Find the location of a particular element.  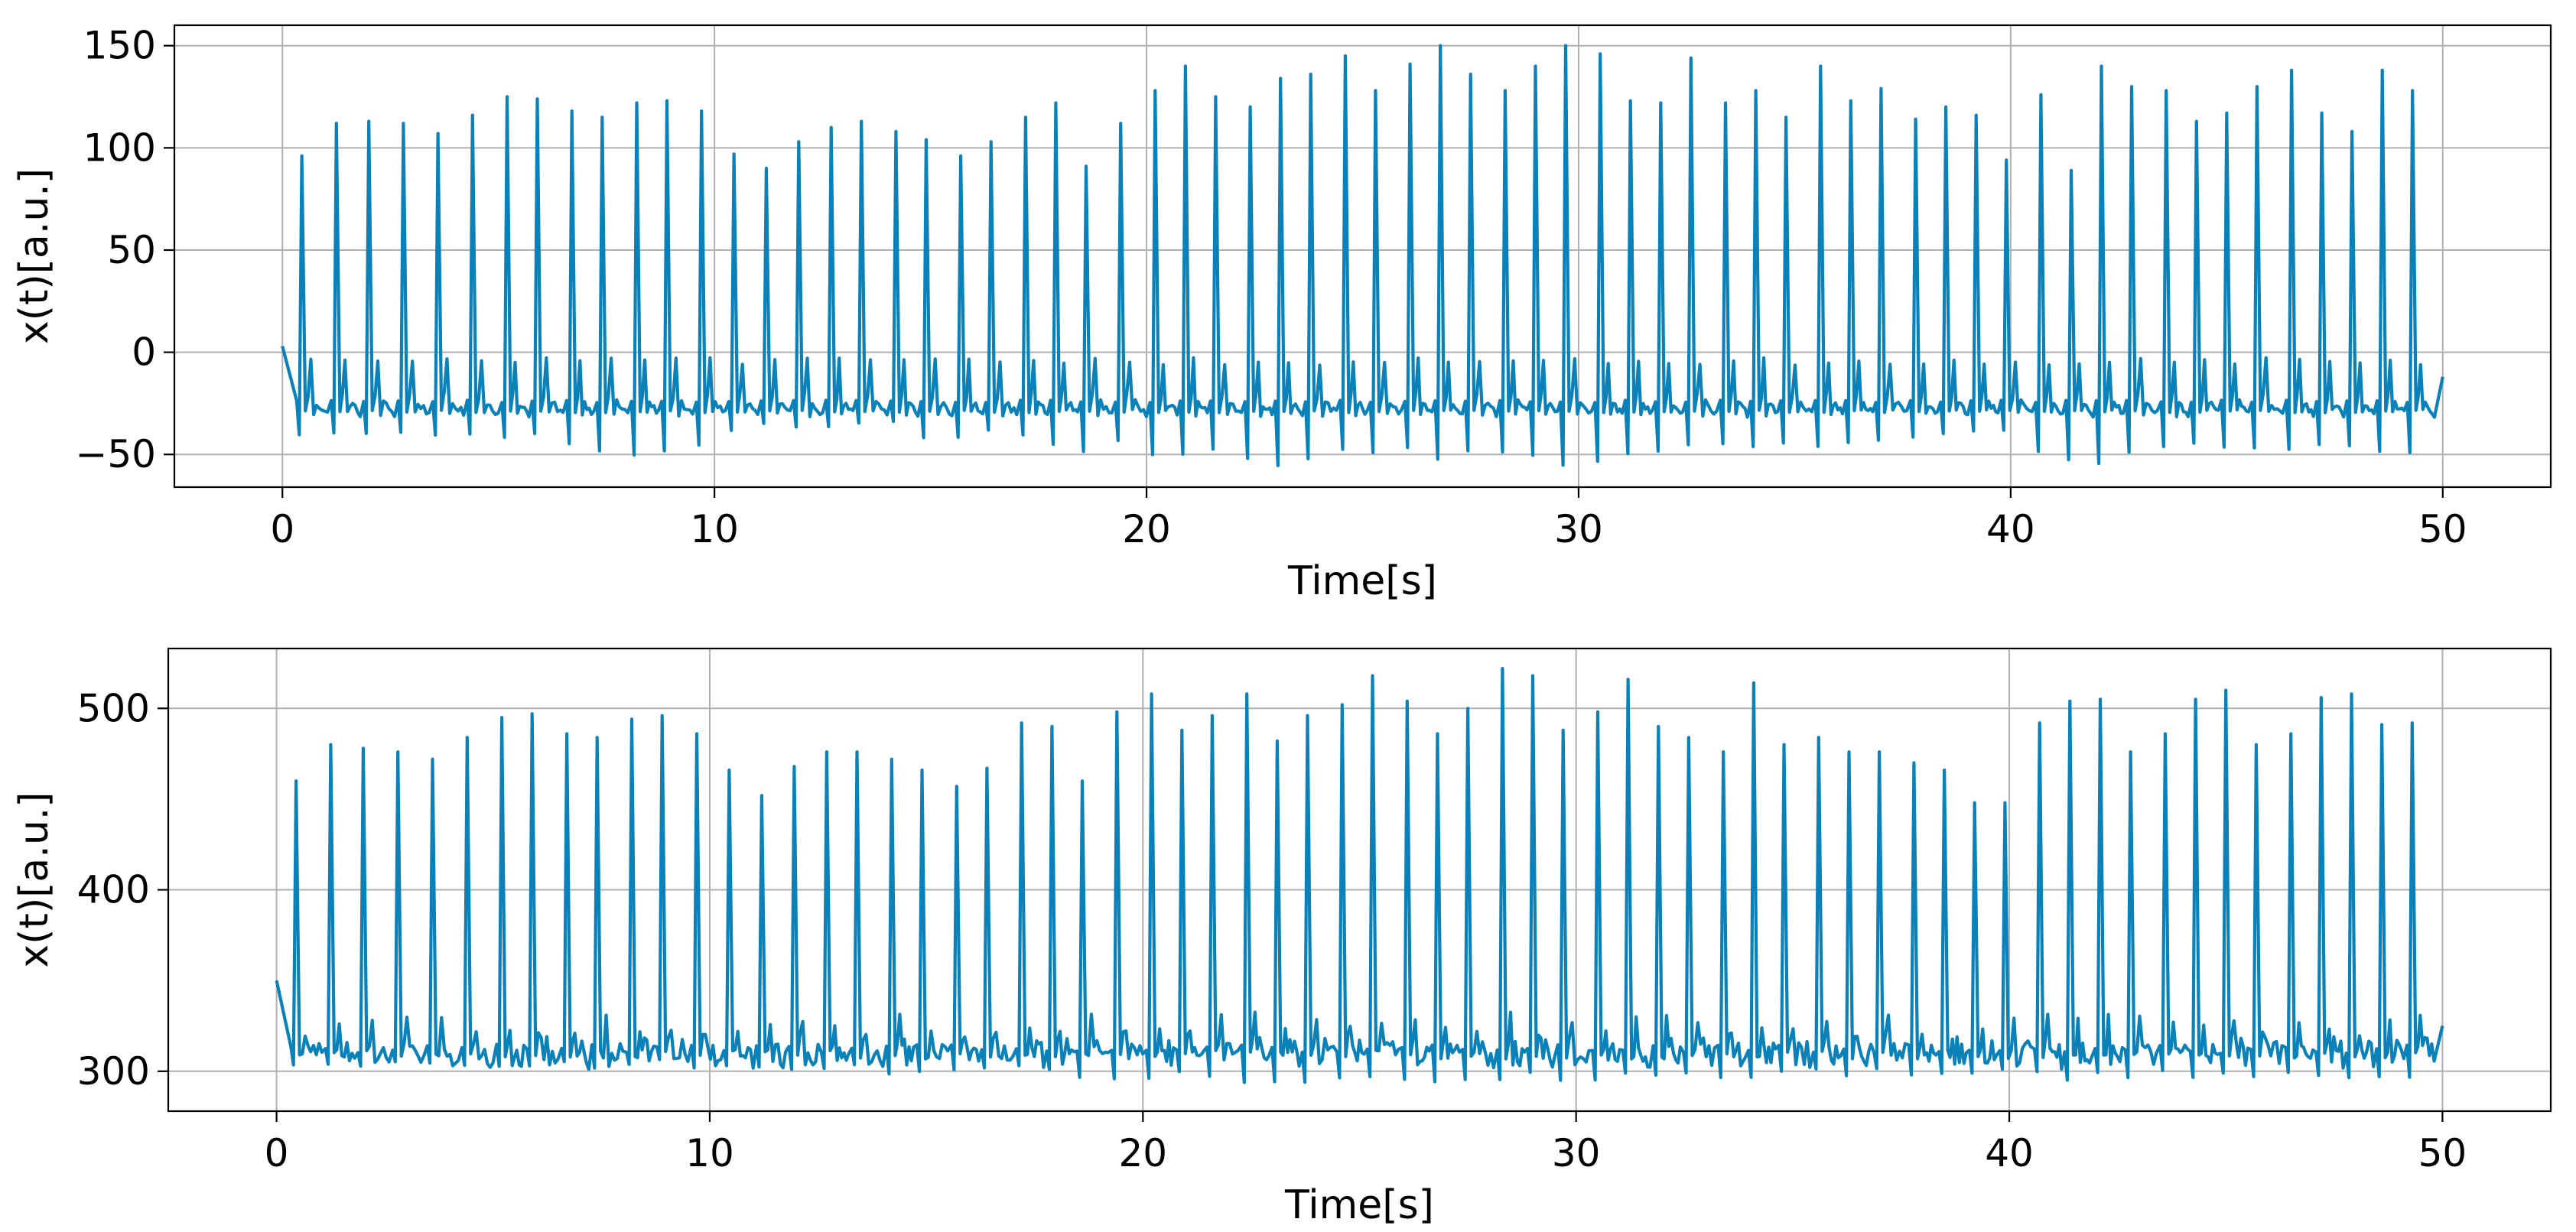

bottom-chart-y-tick-label: 400 is located at coordinates (113, 890).